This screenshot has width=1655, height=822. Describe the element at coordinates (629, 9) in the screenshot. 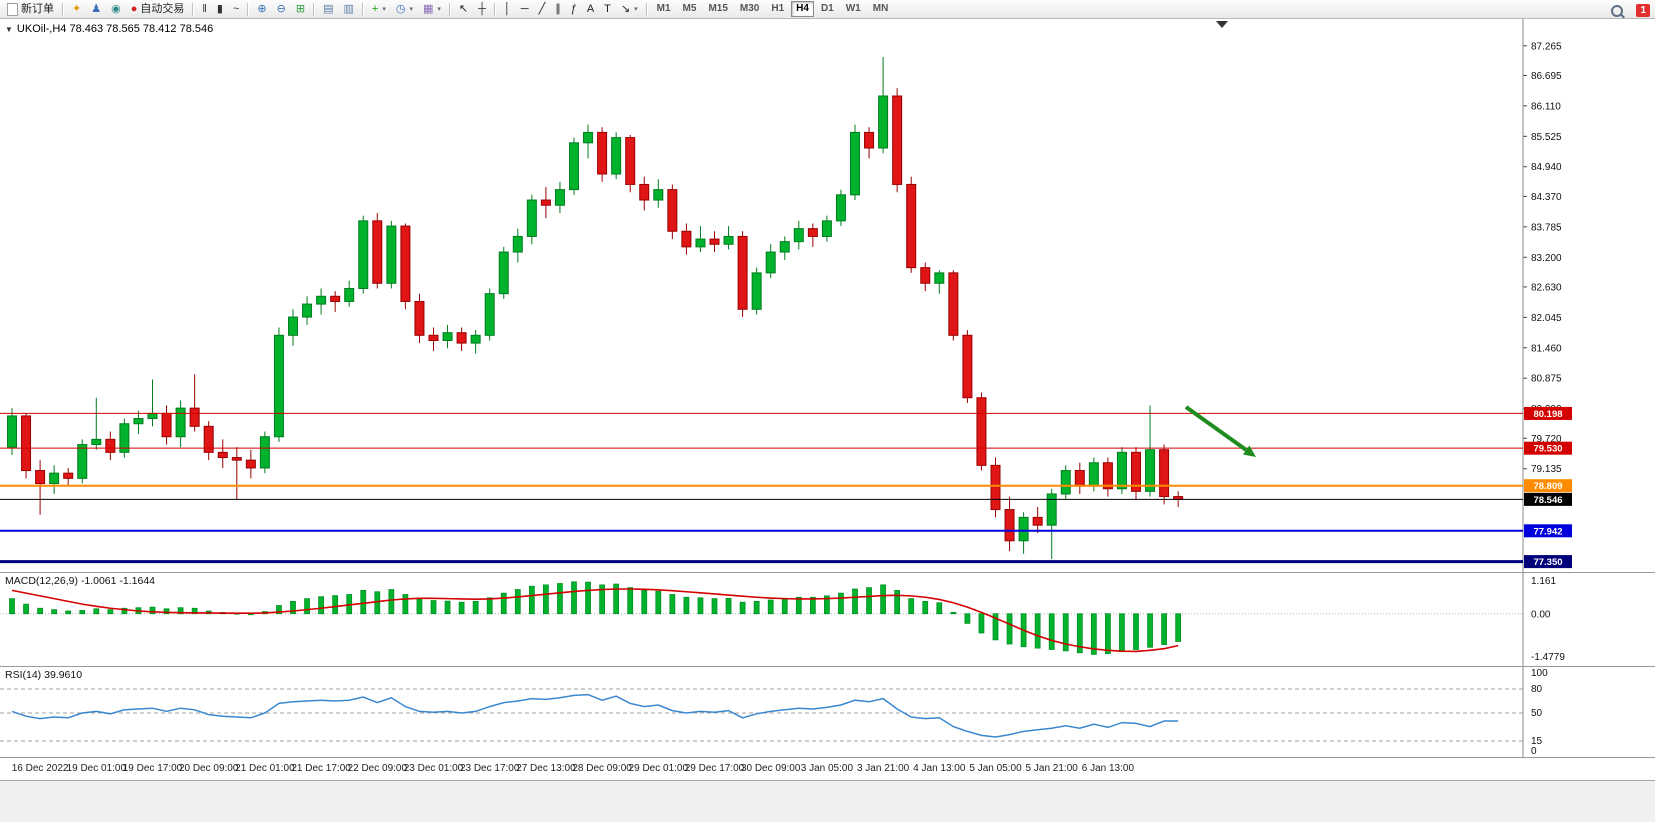

I see `arrows-button: ↘ ▾` at that location.